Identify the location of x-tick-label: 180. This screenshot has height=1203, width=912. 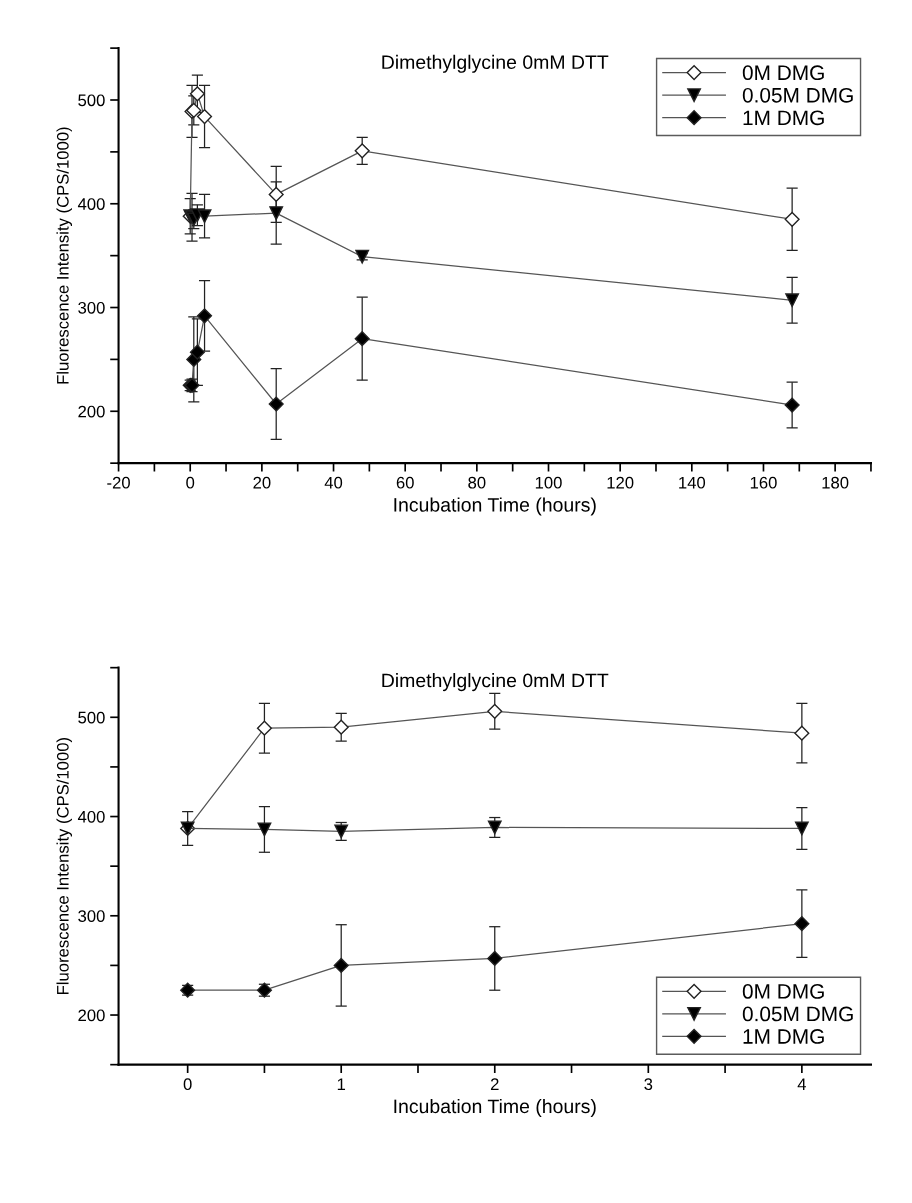
(835, 482).